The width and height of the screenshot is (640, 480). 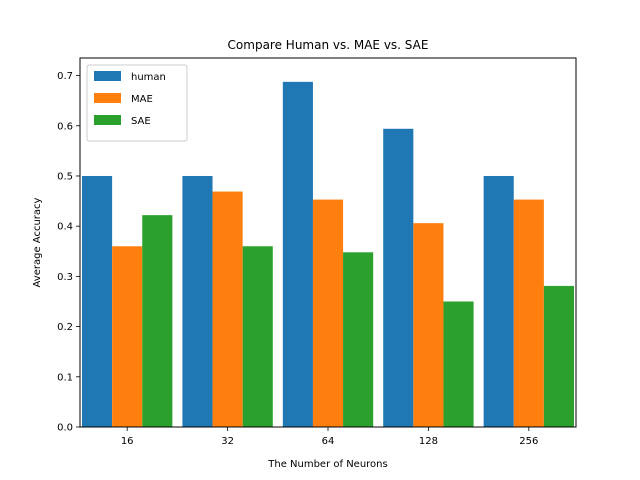 What do you see at coordinates (227, 441) in the screenshot?
I see `x-tick-label: 32` at bounding box center [227, 441].